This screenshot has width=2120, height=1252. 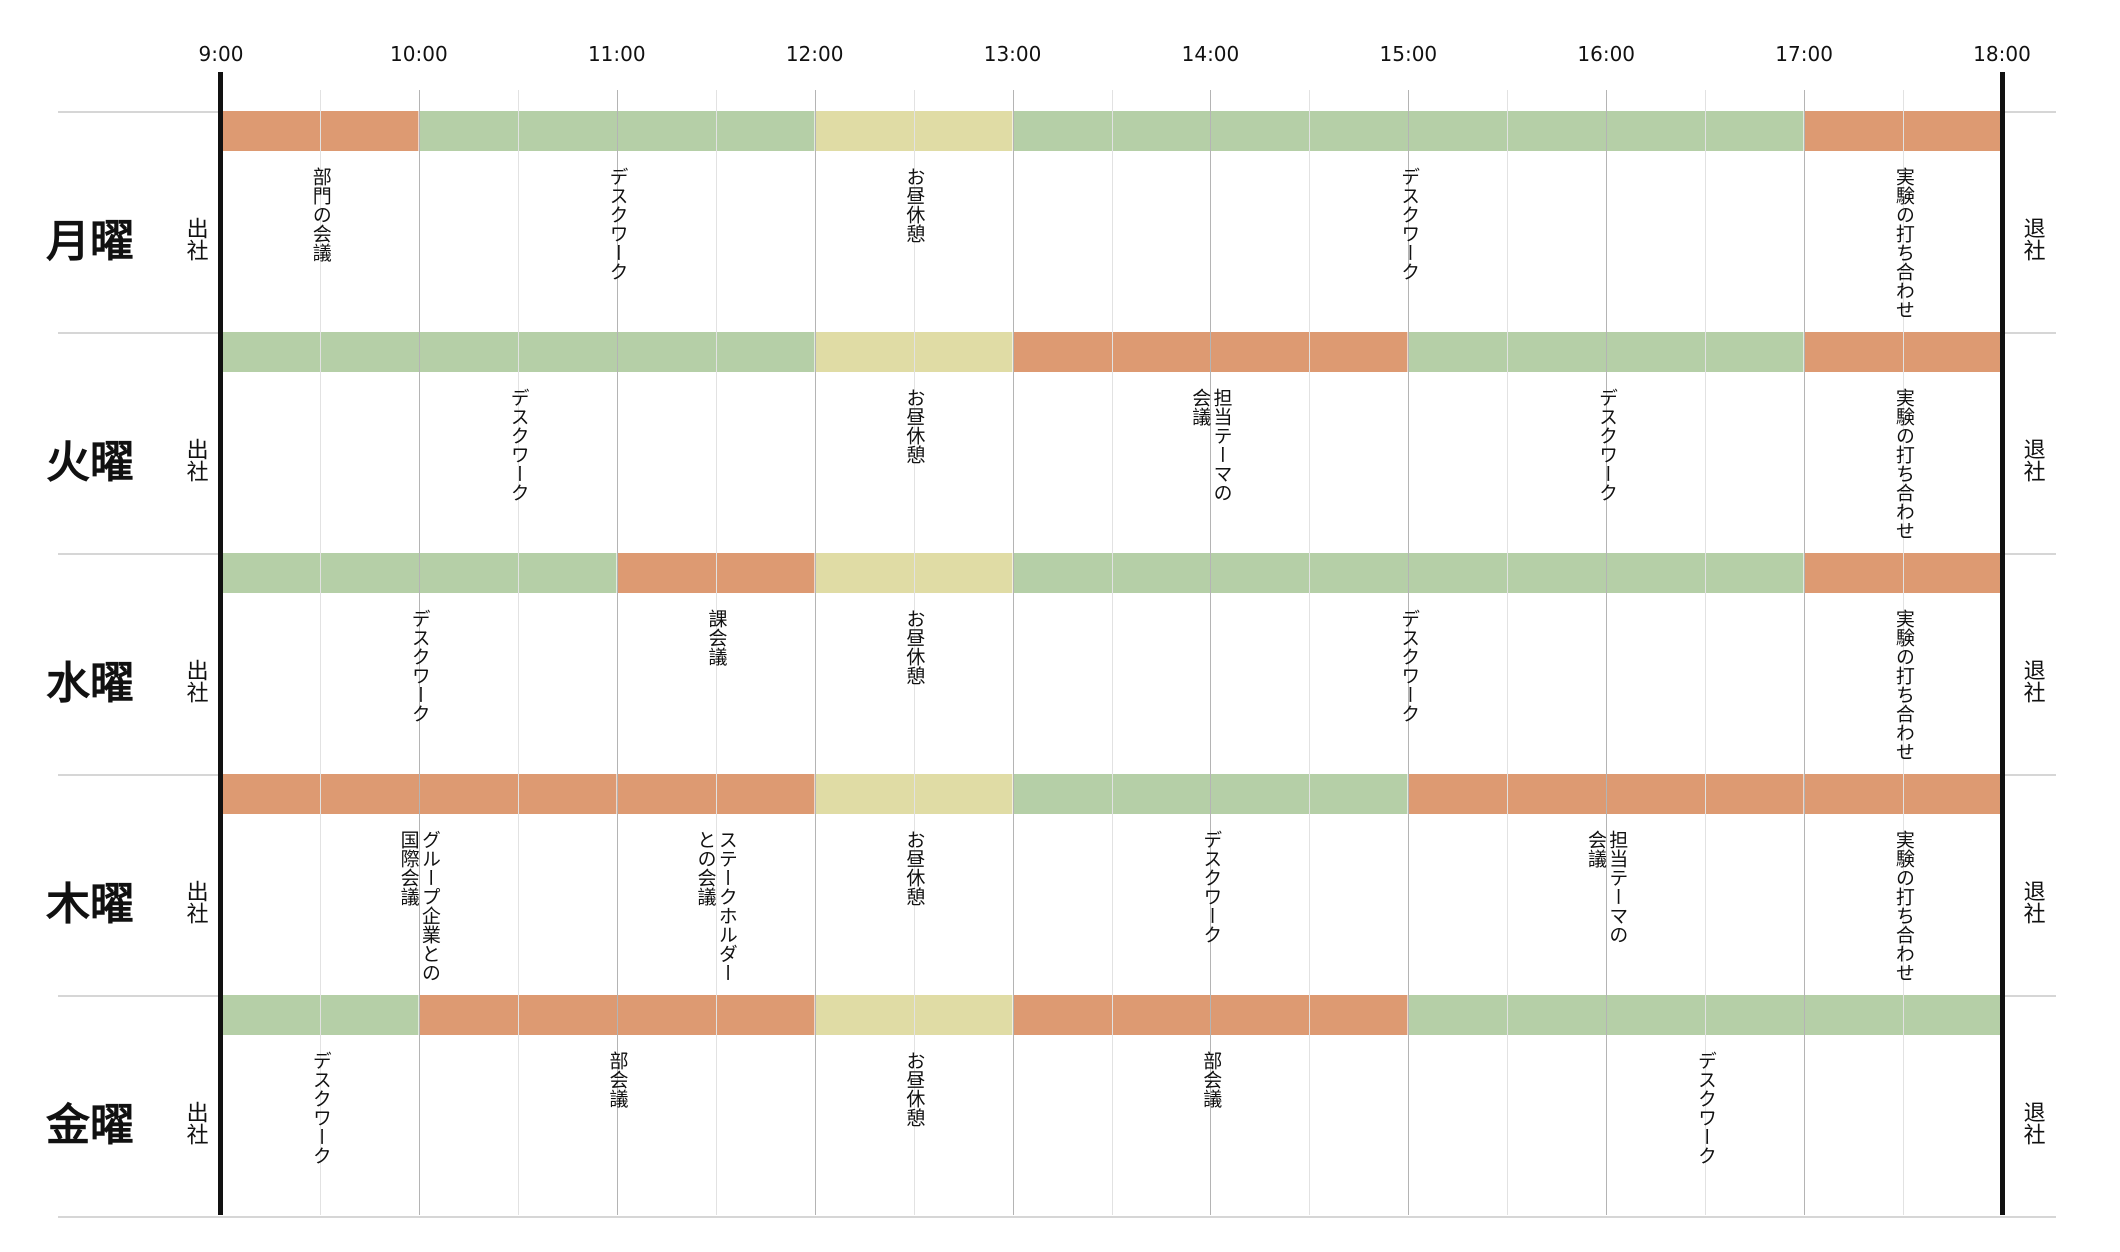 I want to click on block-label: 課会議, so click(x=716, y=637).